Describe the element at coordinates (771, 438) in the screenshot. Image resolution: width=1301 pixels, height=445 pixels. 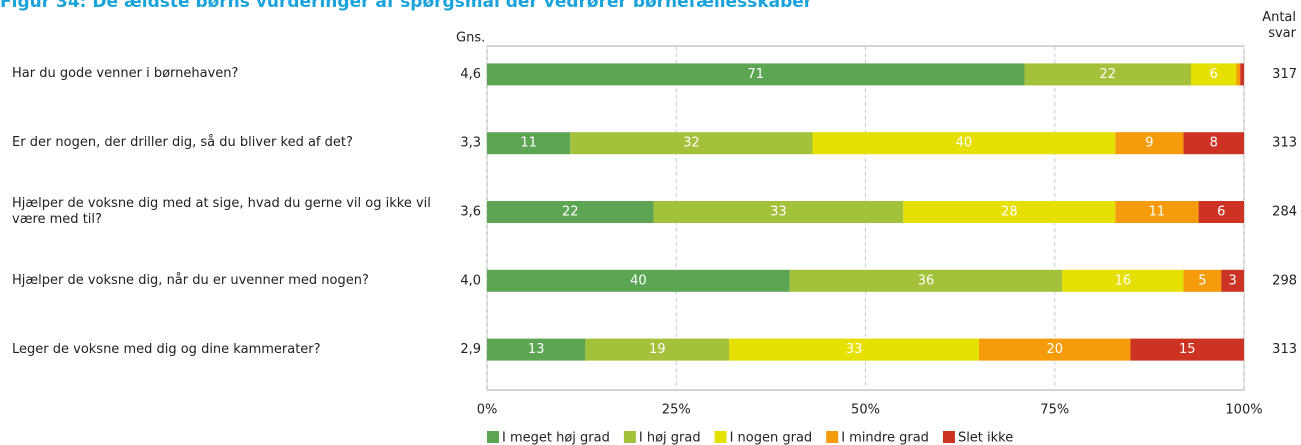
I see `legend-label: I nogen grad` at that location.